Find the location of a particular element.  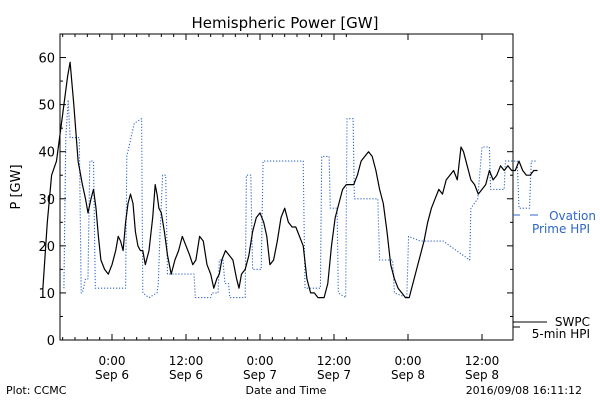

y-tick-label: 60 is located at coordinates (46, 59).